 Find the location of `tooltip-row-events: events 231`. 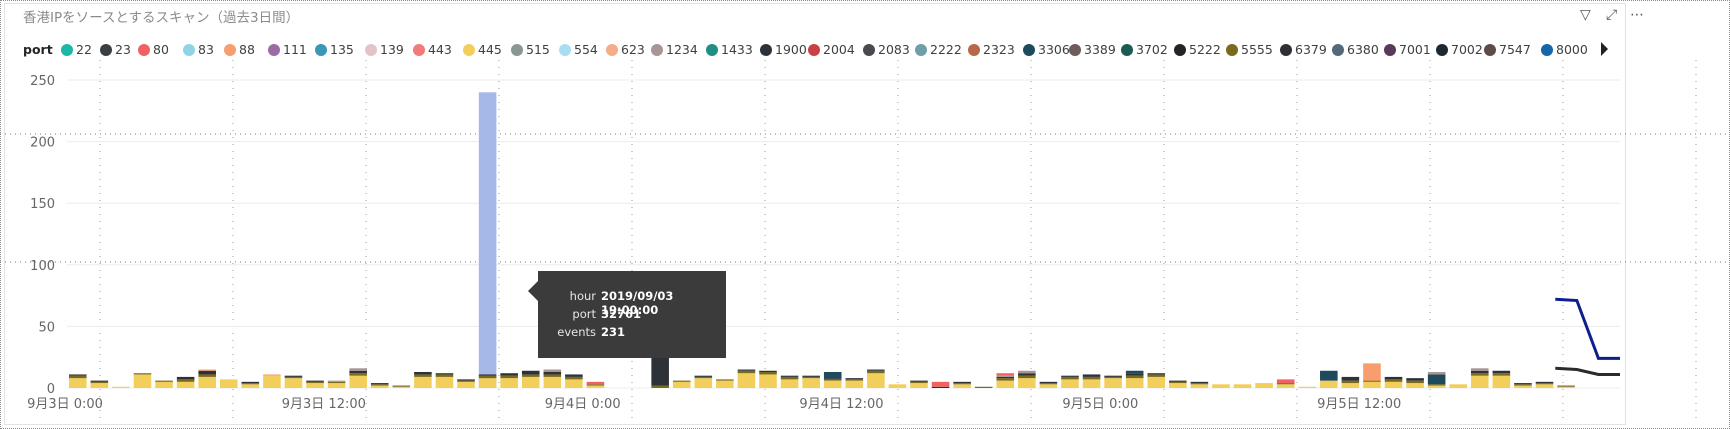

tooltip-row-events: events 231 is located at coordinates (632, 333).